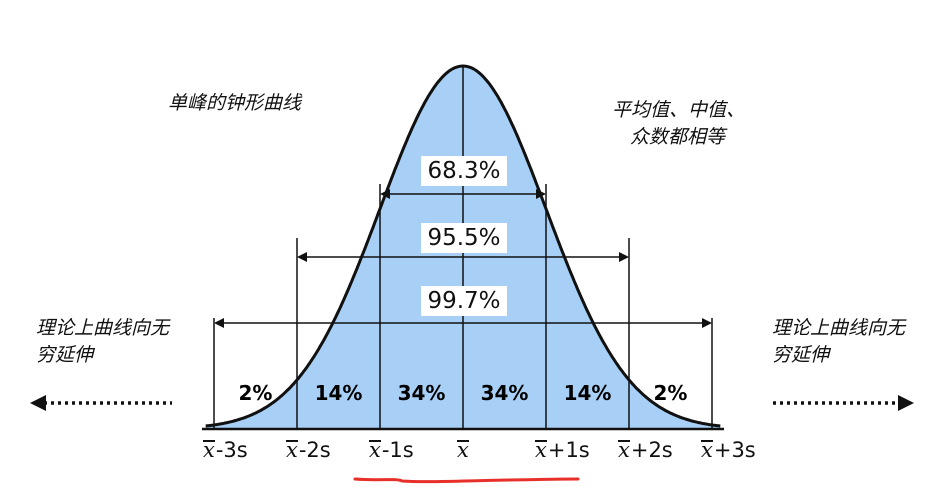 This screenshot has width=943, height=497. I want to click on note-right-infinite-line1: 理论上曲线向无, so click(839, 328).